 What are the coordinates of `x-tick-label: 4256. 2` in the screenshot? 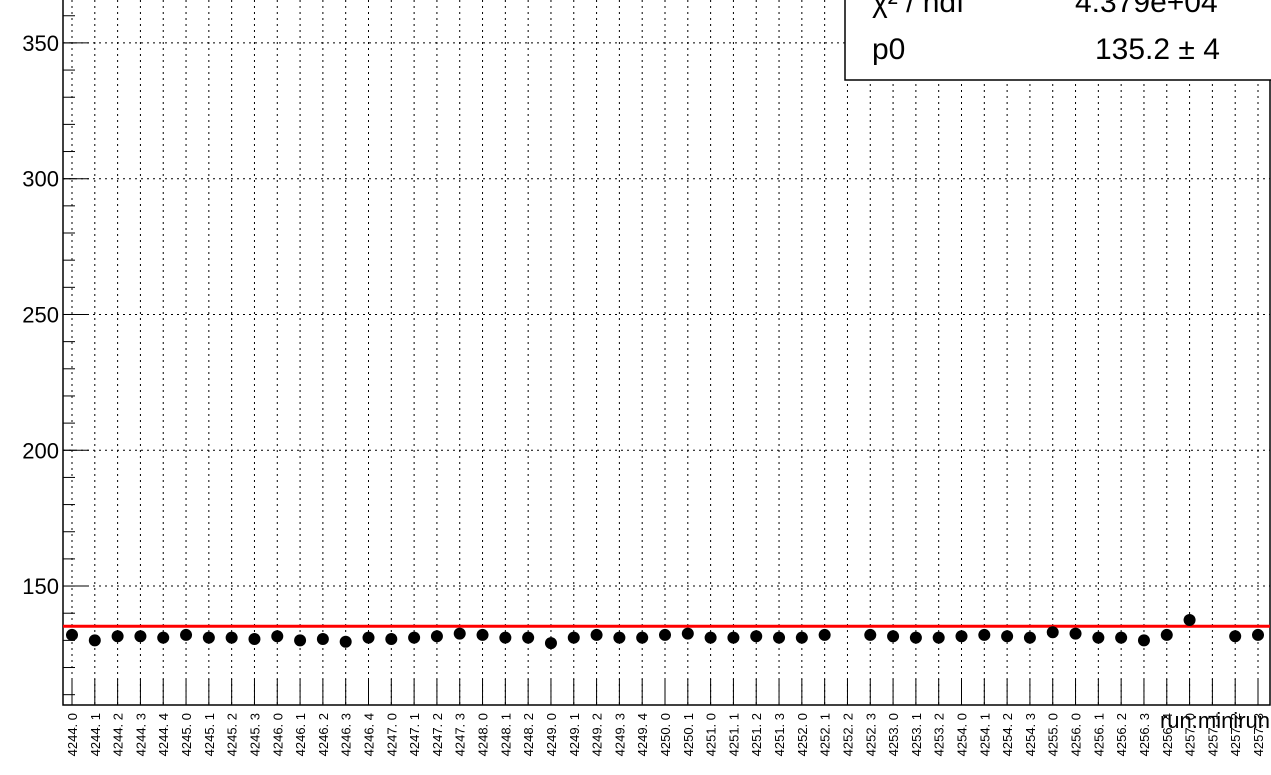 It's located at (1121, 734).